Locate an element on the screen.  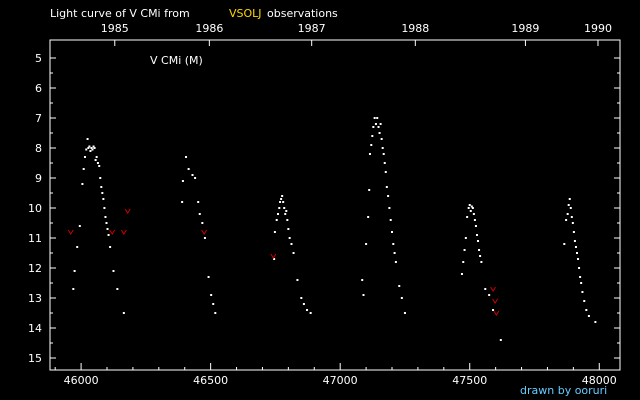
x-axis: 46000 46500 47000 47500 48000 is located at coordinates (335, 375).